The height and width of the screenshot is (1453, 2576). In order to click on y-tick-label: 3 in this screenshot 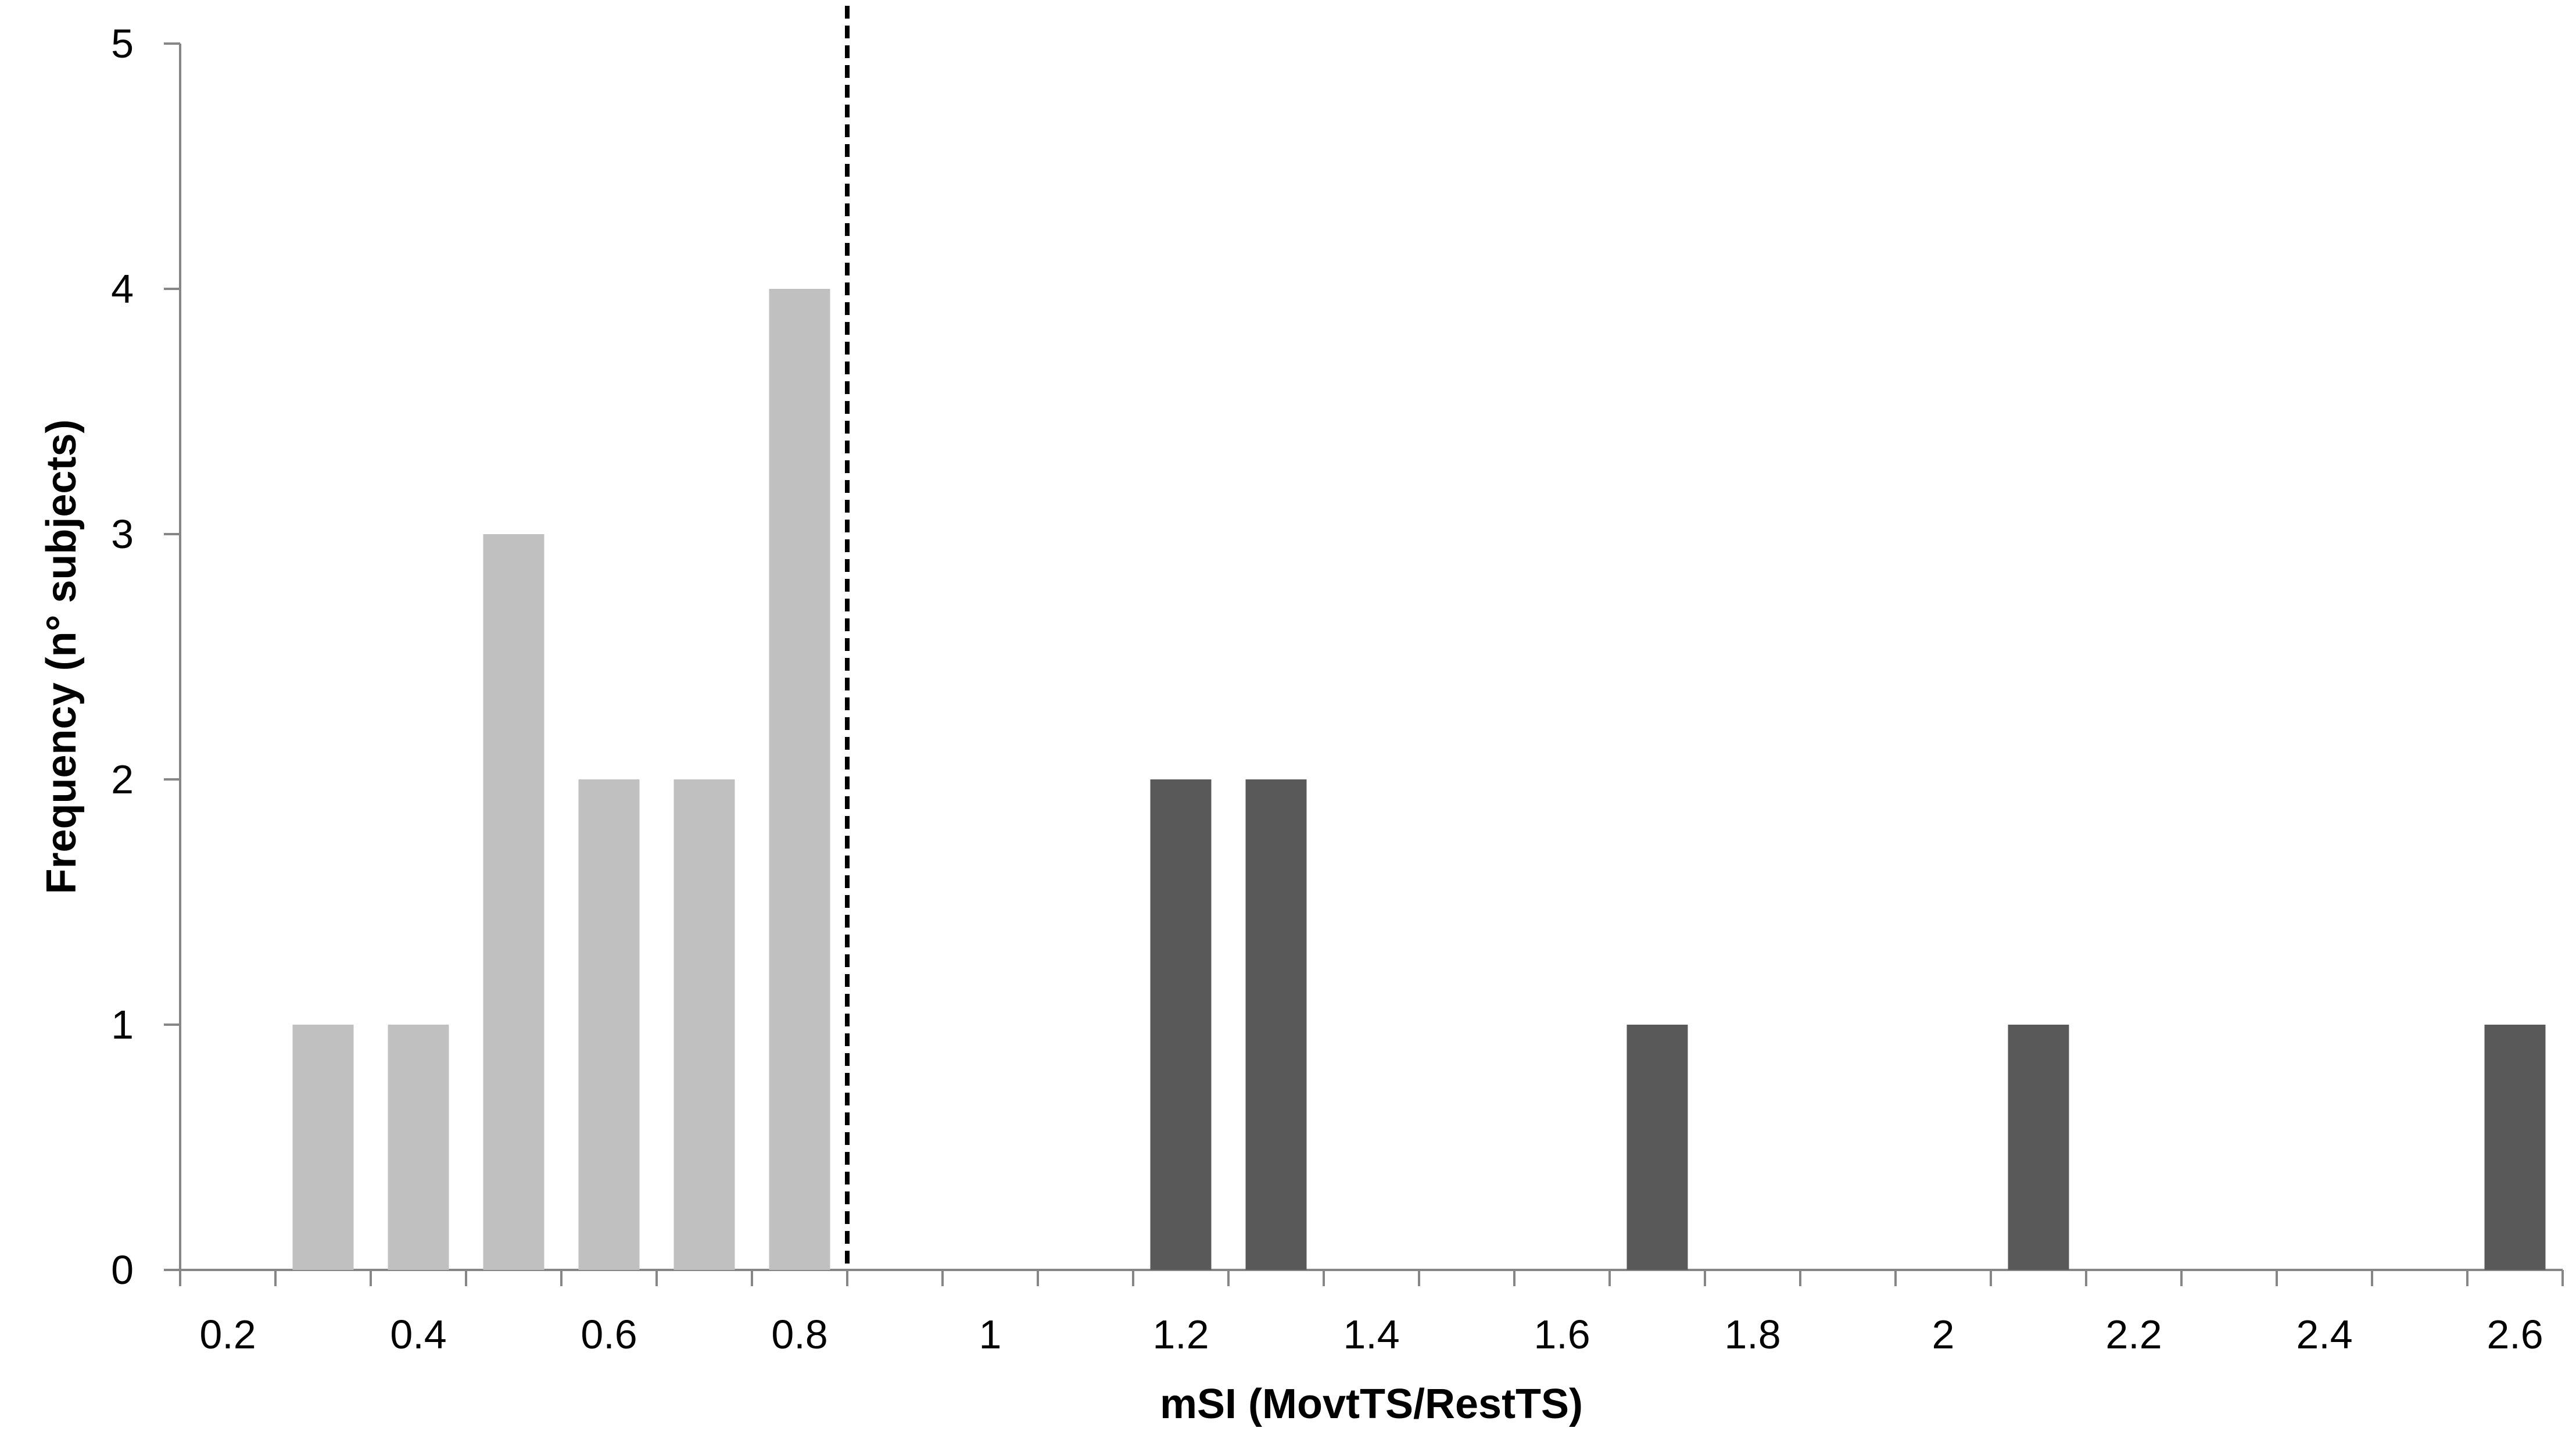, I will do `click(122, 534)`.